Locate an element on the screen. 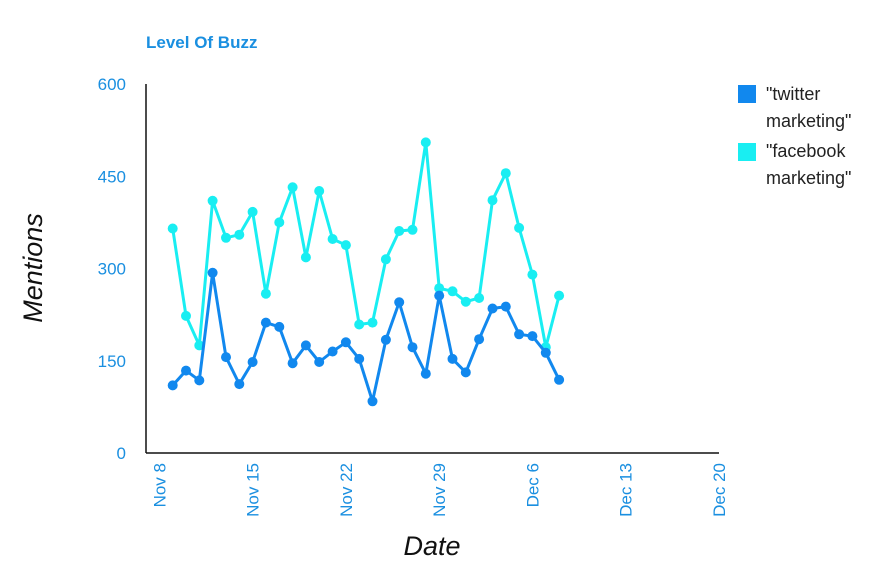 The height and width of the screenshot is (562, 876). y-axis-title: Mentions is located at coordinates (33, 268).